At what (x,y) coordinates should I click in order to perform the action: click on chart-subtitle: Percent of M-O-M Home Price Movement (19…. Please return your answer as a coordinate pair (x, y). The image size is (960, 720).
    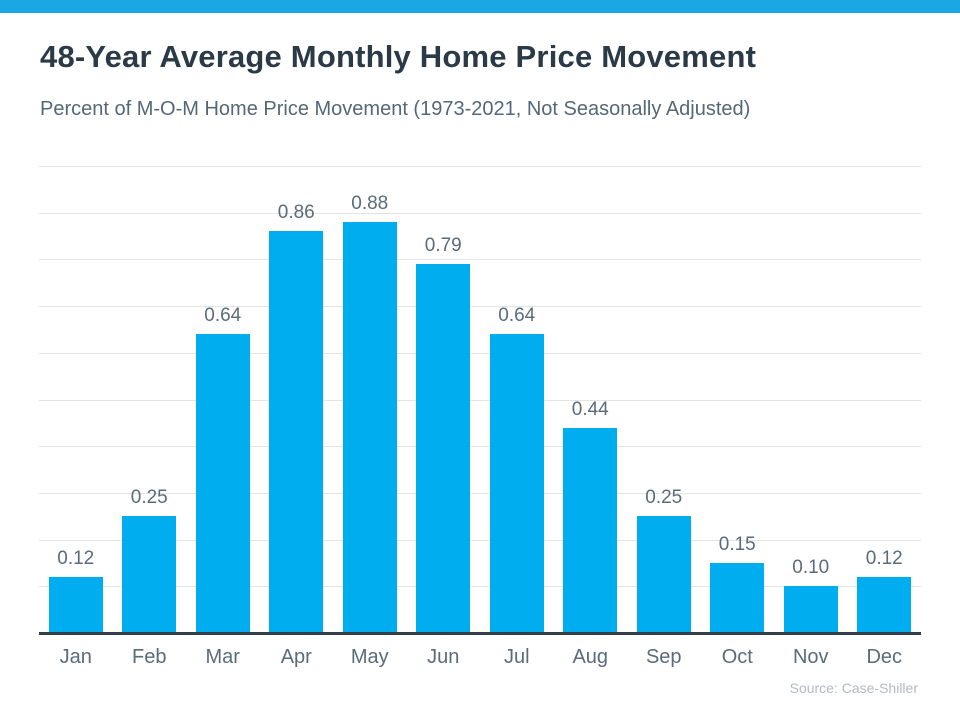
    Looking at the image, I should click on (395, 109).